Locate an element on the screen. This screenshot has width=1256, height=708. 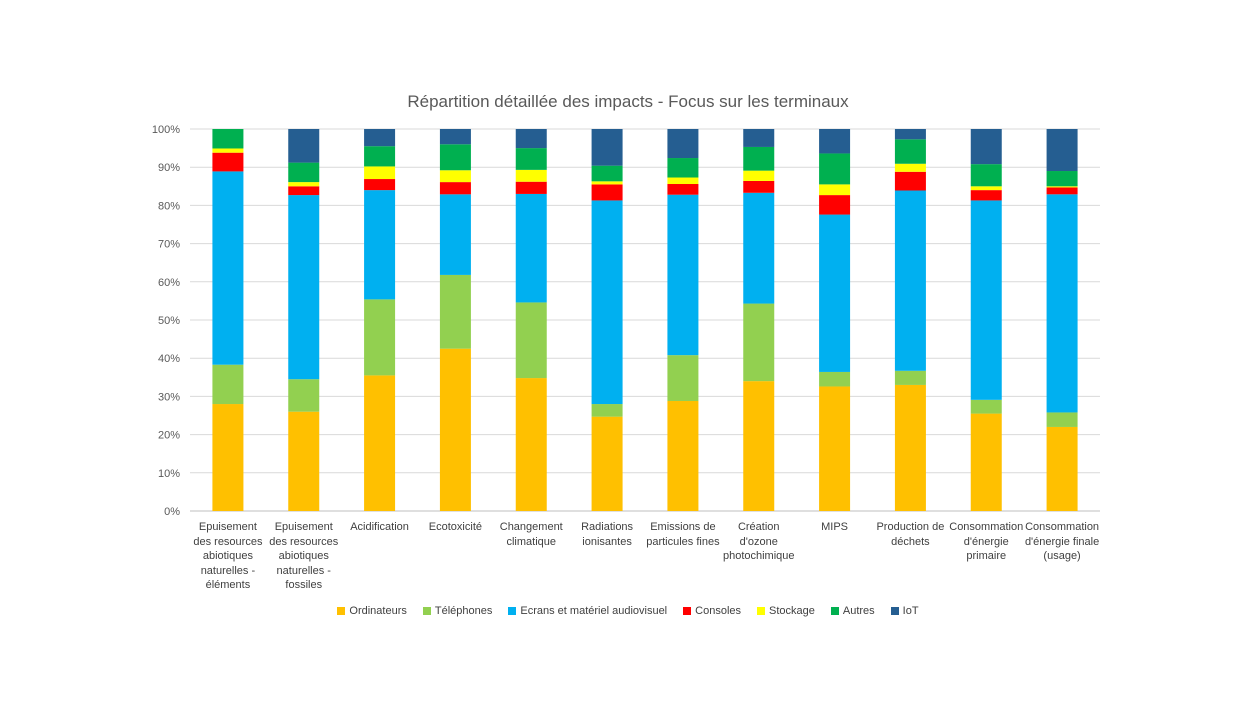
y-tick-label: 100% is located at coordinates (166, 130).